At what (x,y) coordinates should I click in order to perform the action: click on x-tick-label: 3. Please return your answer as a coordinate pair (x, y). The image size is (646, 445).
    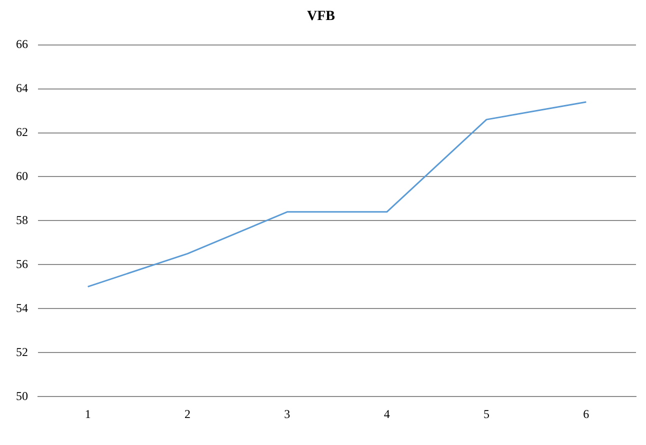
    Looking at the image, I should click on (287, 413).